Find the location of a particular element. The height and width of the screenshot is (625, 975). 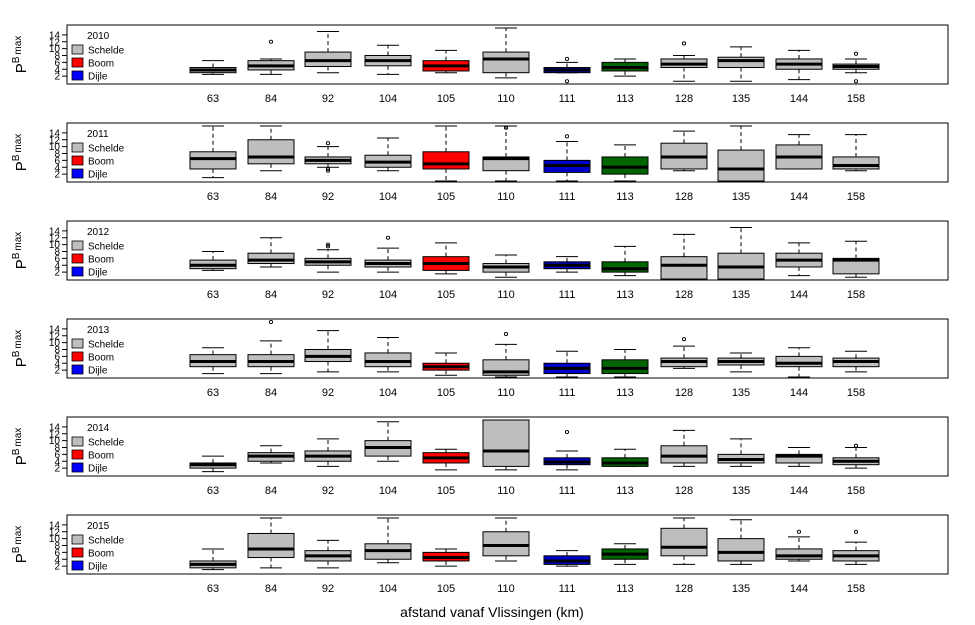

y-tick-label: 6 is located at coordinates (57, 161).